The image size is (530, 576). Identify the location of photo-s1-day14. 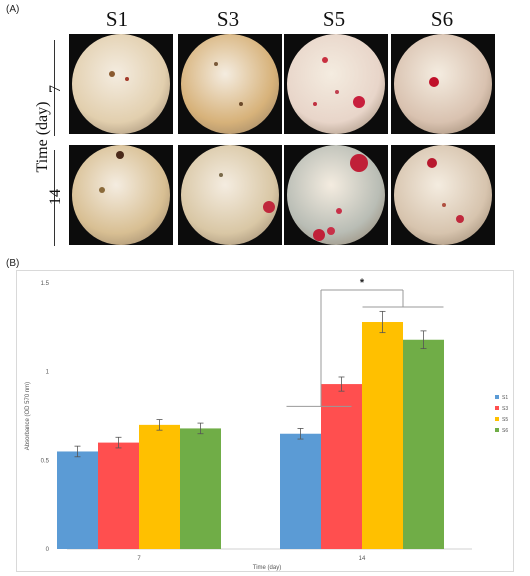
(121, 195).